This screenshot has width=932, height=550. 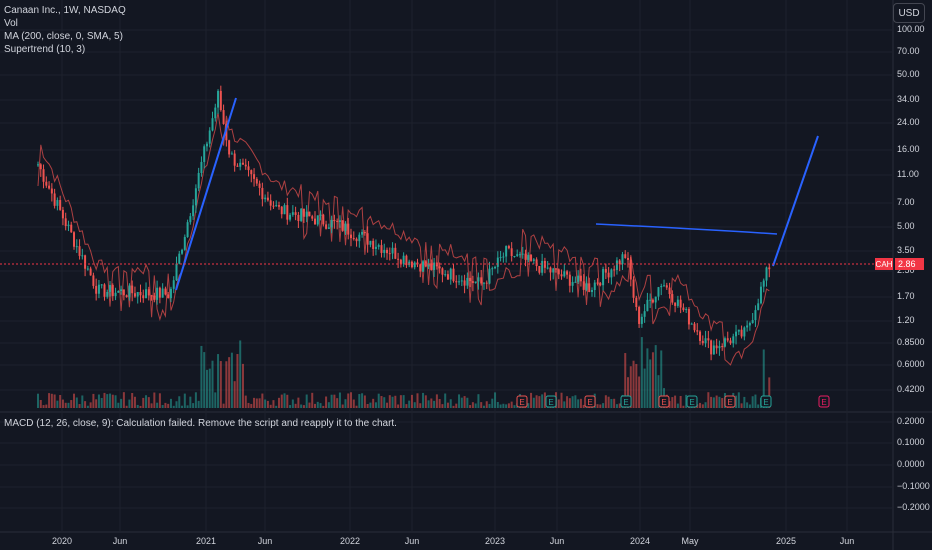 What do you see at coordinates (908, 149) in the screenshot?
I see `price-tick-label: 16.00` at bounding box center [908, 149].